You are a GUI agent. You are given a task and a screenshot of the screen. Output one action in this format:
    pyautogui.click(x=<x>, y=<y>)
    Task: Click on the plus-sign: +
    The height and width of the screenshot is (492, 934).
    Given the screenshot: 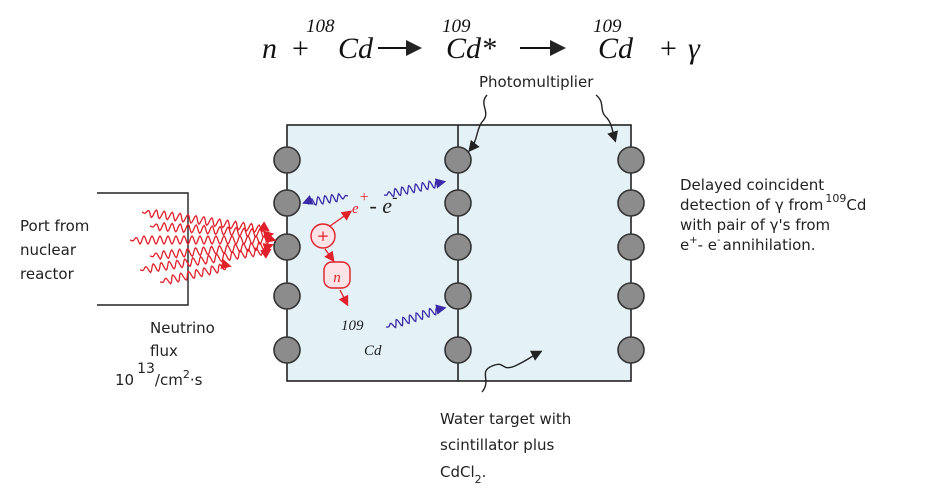 What is the action you would take?
    pyautogui.click(x=323, y=236)
    